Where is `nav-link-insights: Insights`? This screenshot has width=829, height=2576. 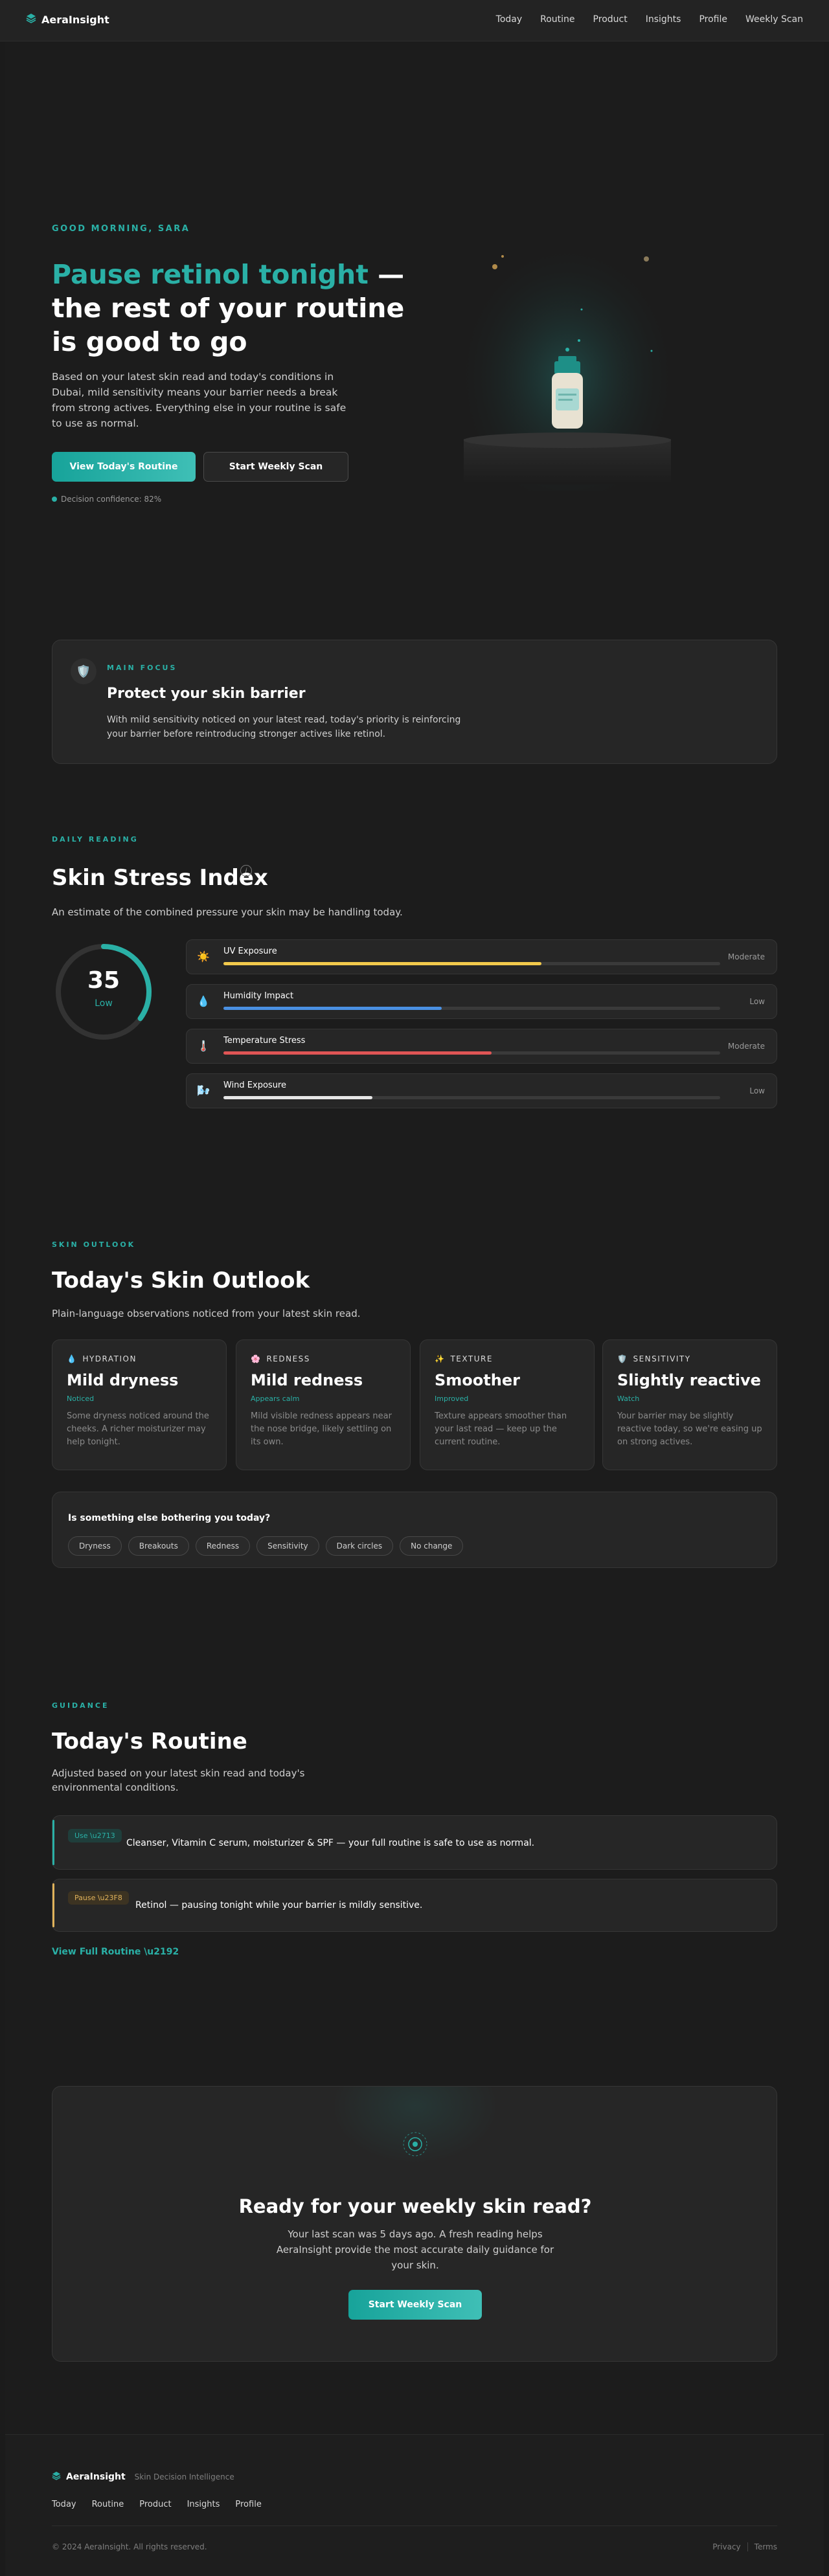 nav-link-insights: Insights is located at coordinates (663, 19).